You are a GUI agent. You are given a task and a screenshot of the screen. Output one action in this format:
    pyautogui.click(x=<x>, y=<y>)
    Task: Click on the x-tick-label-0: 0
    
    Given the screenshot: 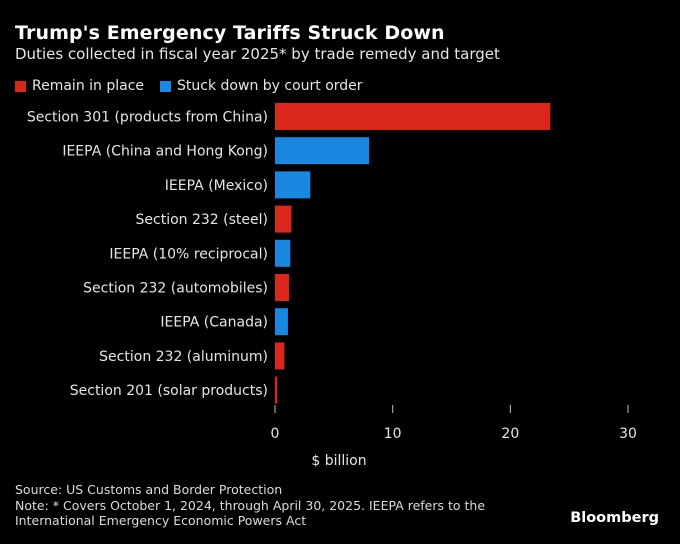 What is the action you would take?
    pyautogui.click(x=275, y=434)
    